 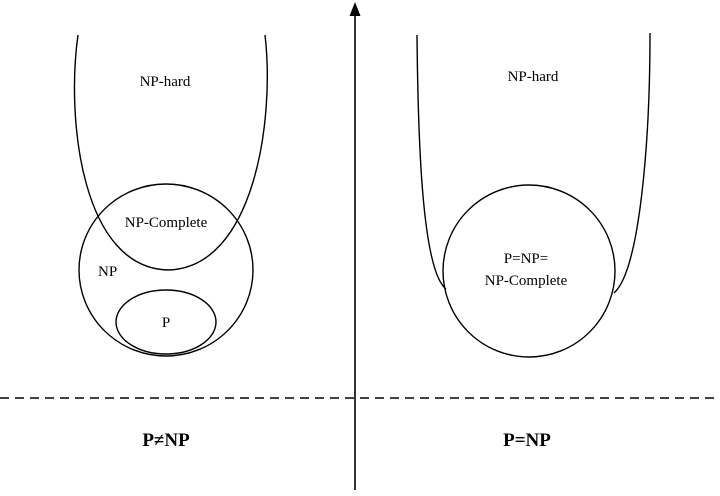 What do you see at coordinates (107, 272) in the screenshot?
I see `left-np-label: NP` at bounding box center [107, 272].